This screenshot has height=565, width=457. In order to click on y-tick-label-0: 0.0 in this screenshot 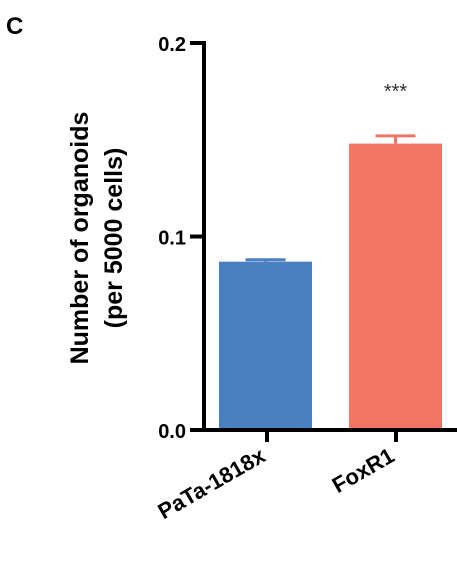, I will do `click(172, 432)`.